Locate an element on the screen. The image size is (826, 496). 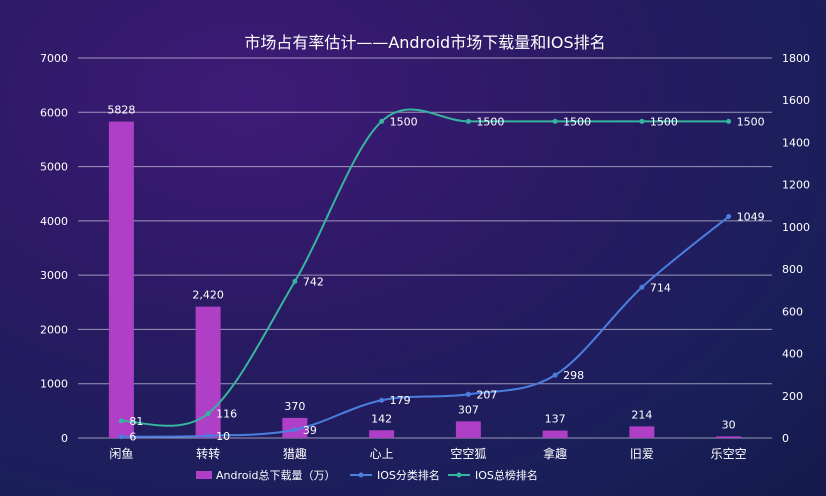
y-right-tick-label: 1000 is located at coordinates (796, 227).